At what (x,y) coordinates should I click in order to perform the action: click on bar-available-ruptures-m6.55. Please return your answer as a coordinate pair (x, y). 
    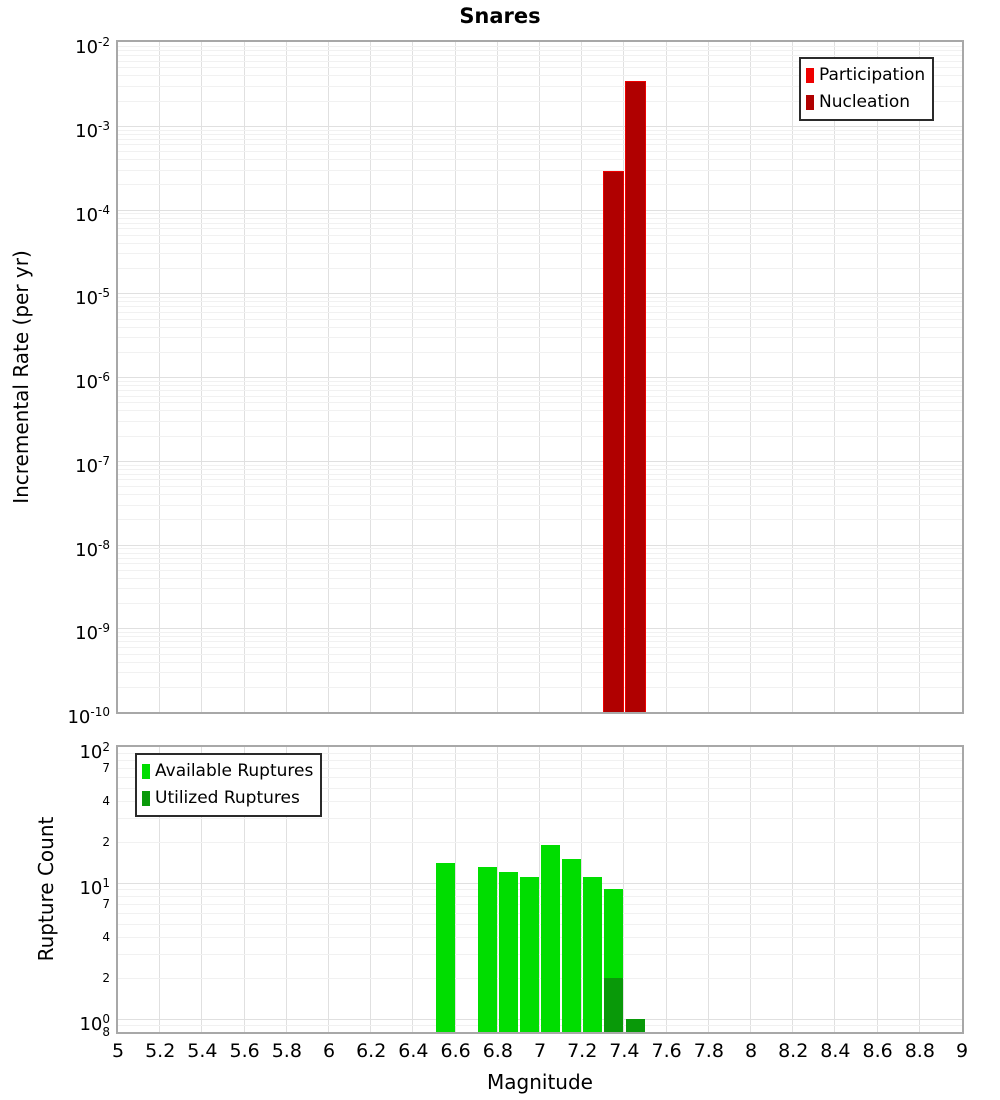
    Looking at the image, I should click on (445, 947).